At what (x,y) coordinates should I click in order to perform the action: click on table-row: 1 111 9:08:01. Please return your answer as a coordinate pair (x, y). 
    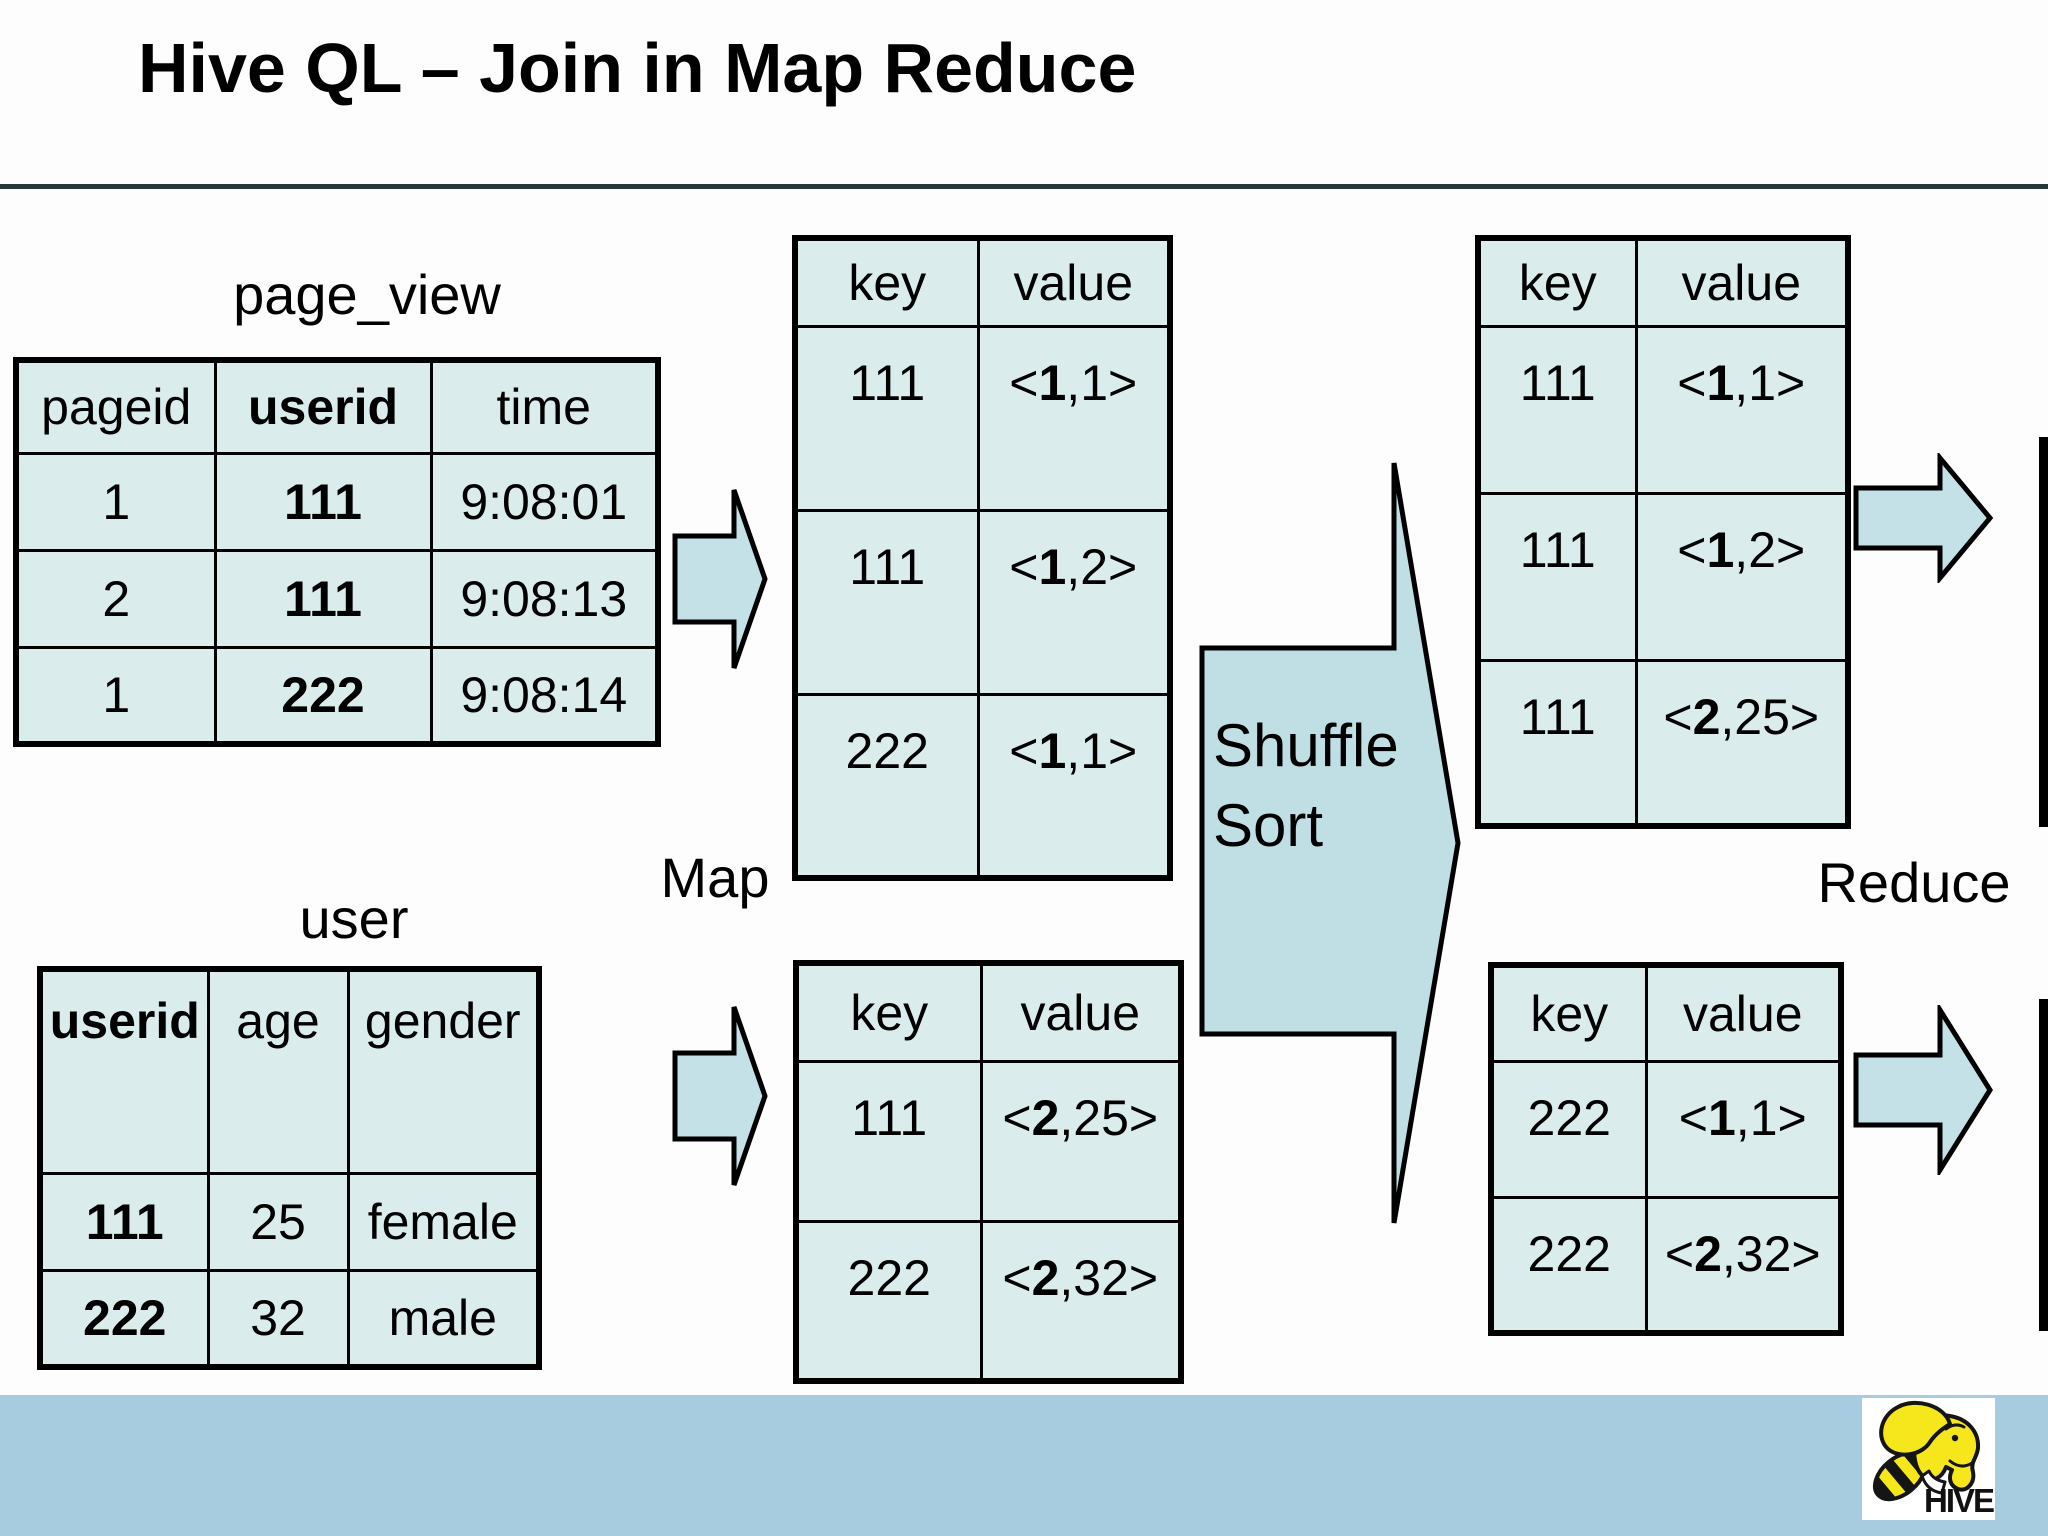
    Looking at the image, I should click on (337, 501).